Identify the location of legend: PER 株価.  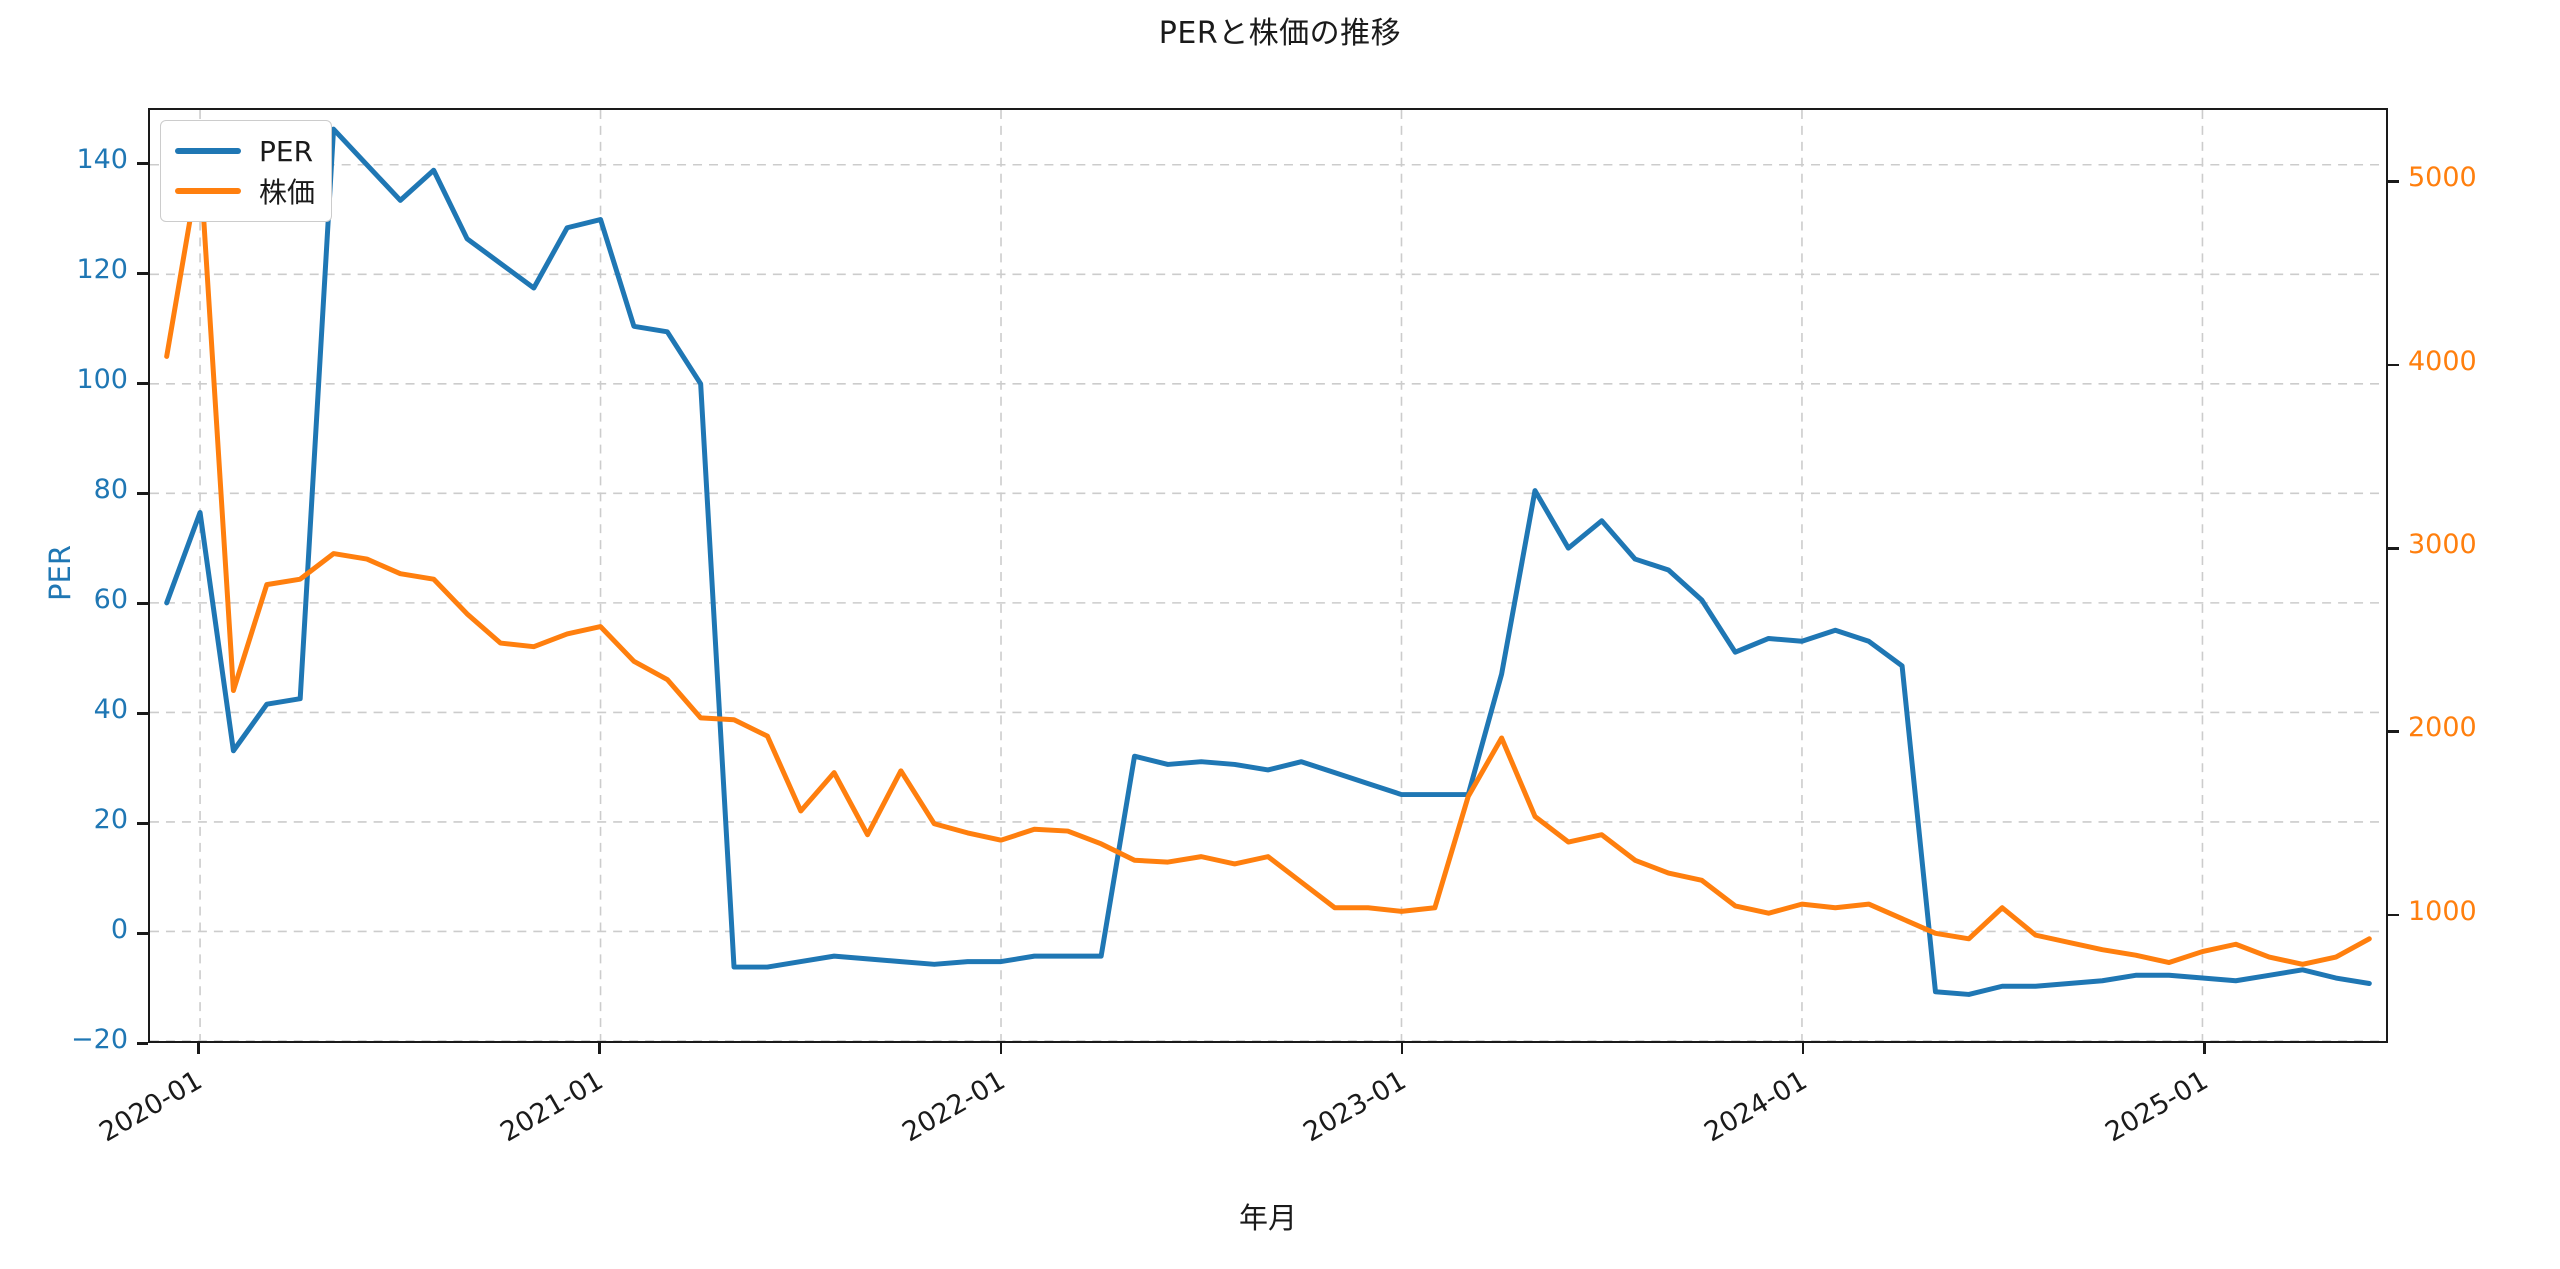
(246, 171).